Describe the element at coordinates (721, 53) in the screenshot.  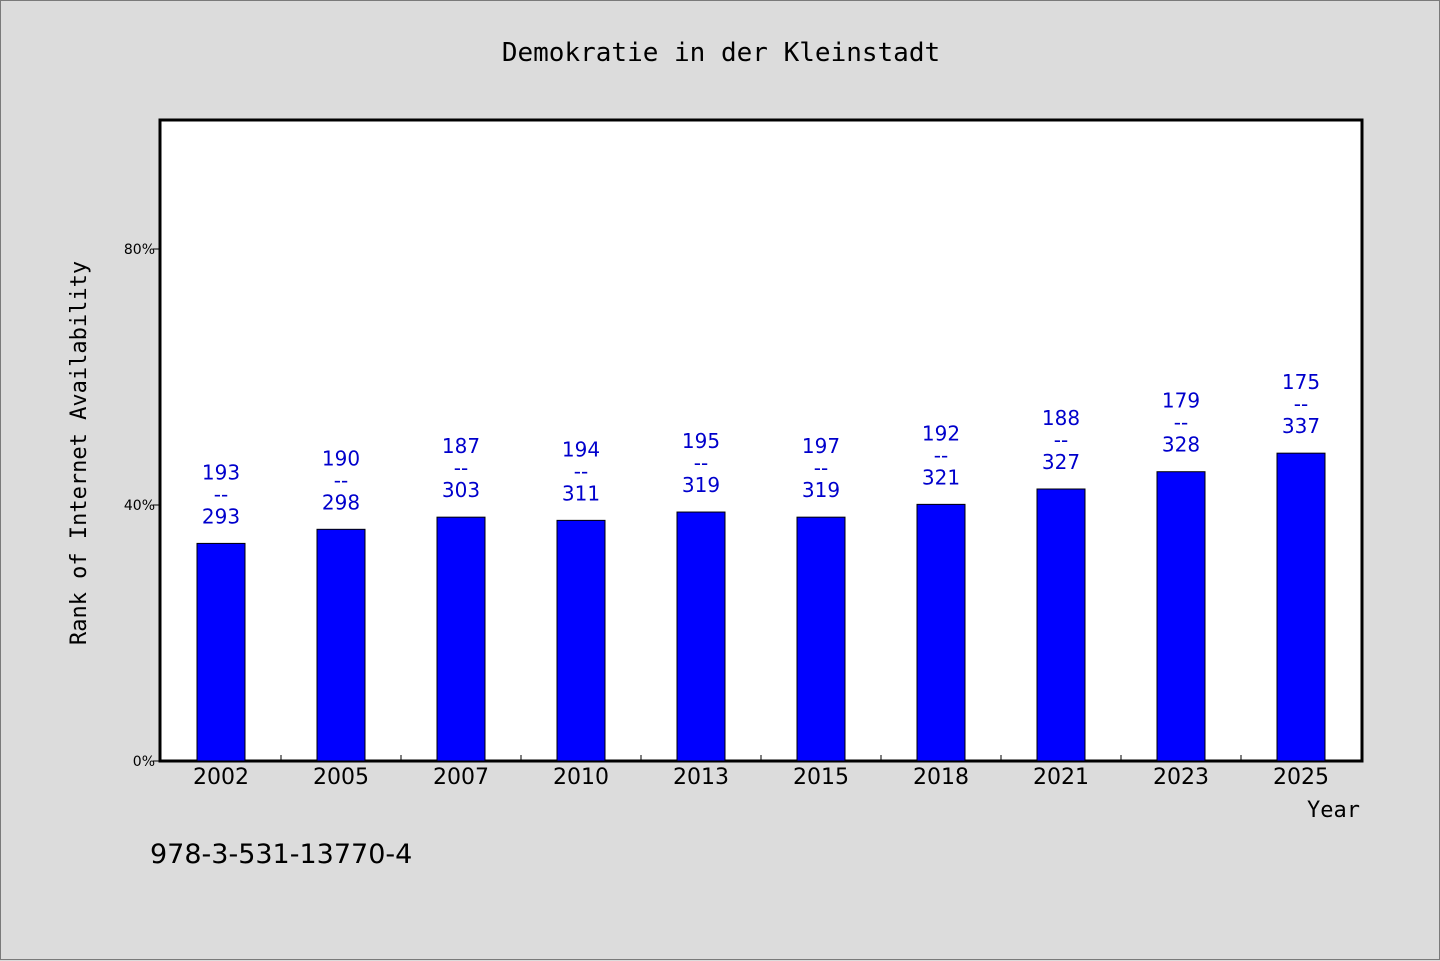
I see `chart-title: Demokratie in der Kleinstadt` at that location.